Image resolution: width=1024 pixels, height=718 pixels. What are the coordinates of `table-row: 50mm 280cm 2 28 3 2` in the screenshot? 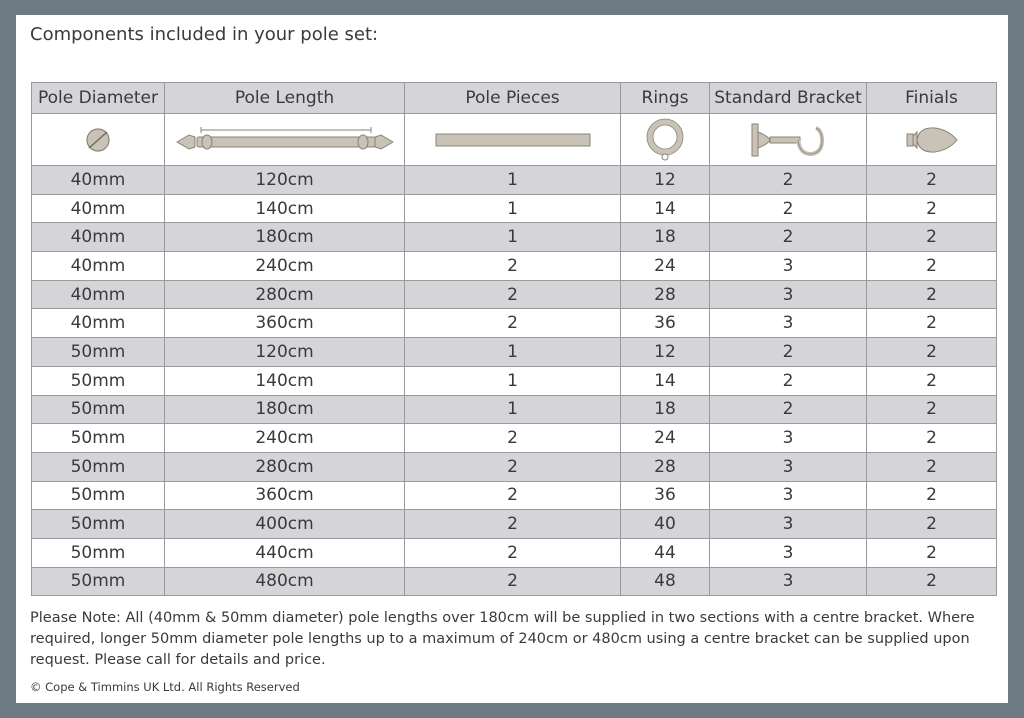 It's located at (514, 466).